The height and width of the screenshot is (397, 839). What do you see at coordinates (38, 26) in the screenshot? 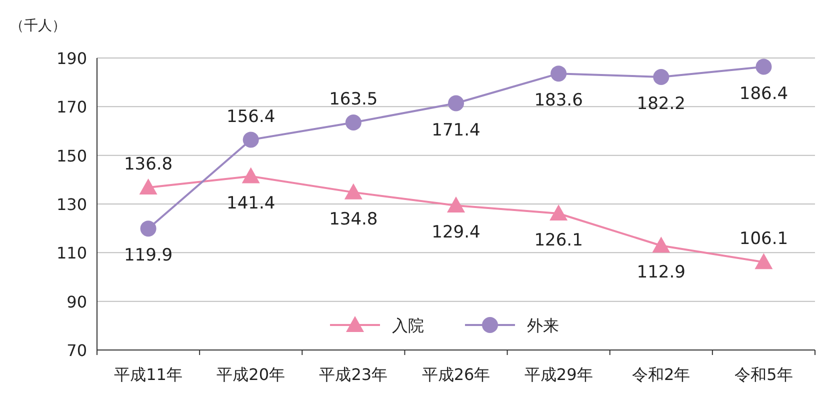
I see `y-axis-title: （千人）` at bounding box center [38, 26].